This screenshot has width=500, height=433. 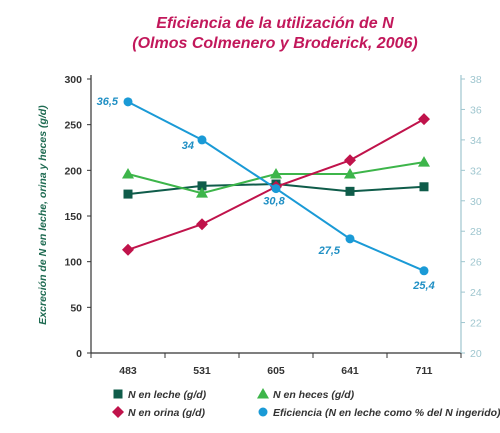 What do you see at coordinates (167, 413) in the screenshot?
I see `legend-label: N en orina (g/d)` at bounding box center [167, 413].